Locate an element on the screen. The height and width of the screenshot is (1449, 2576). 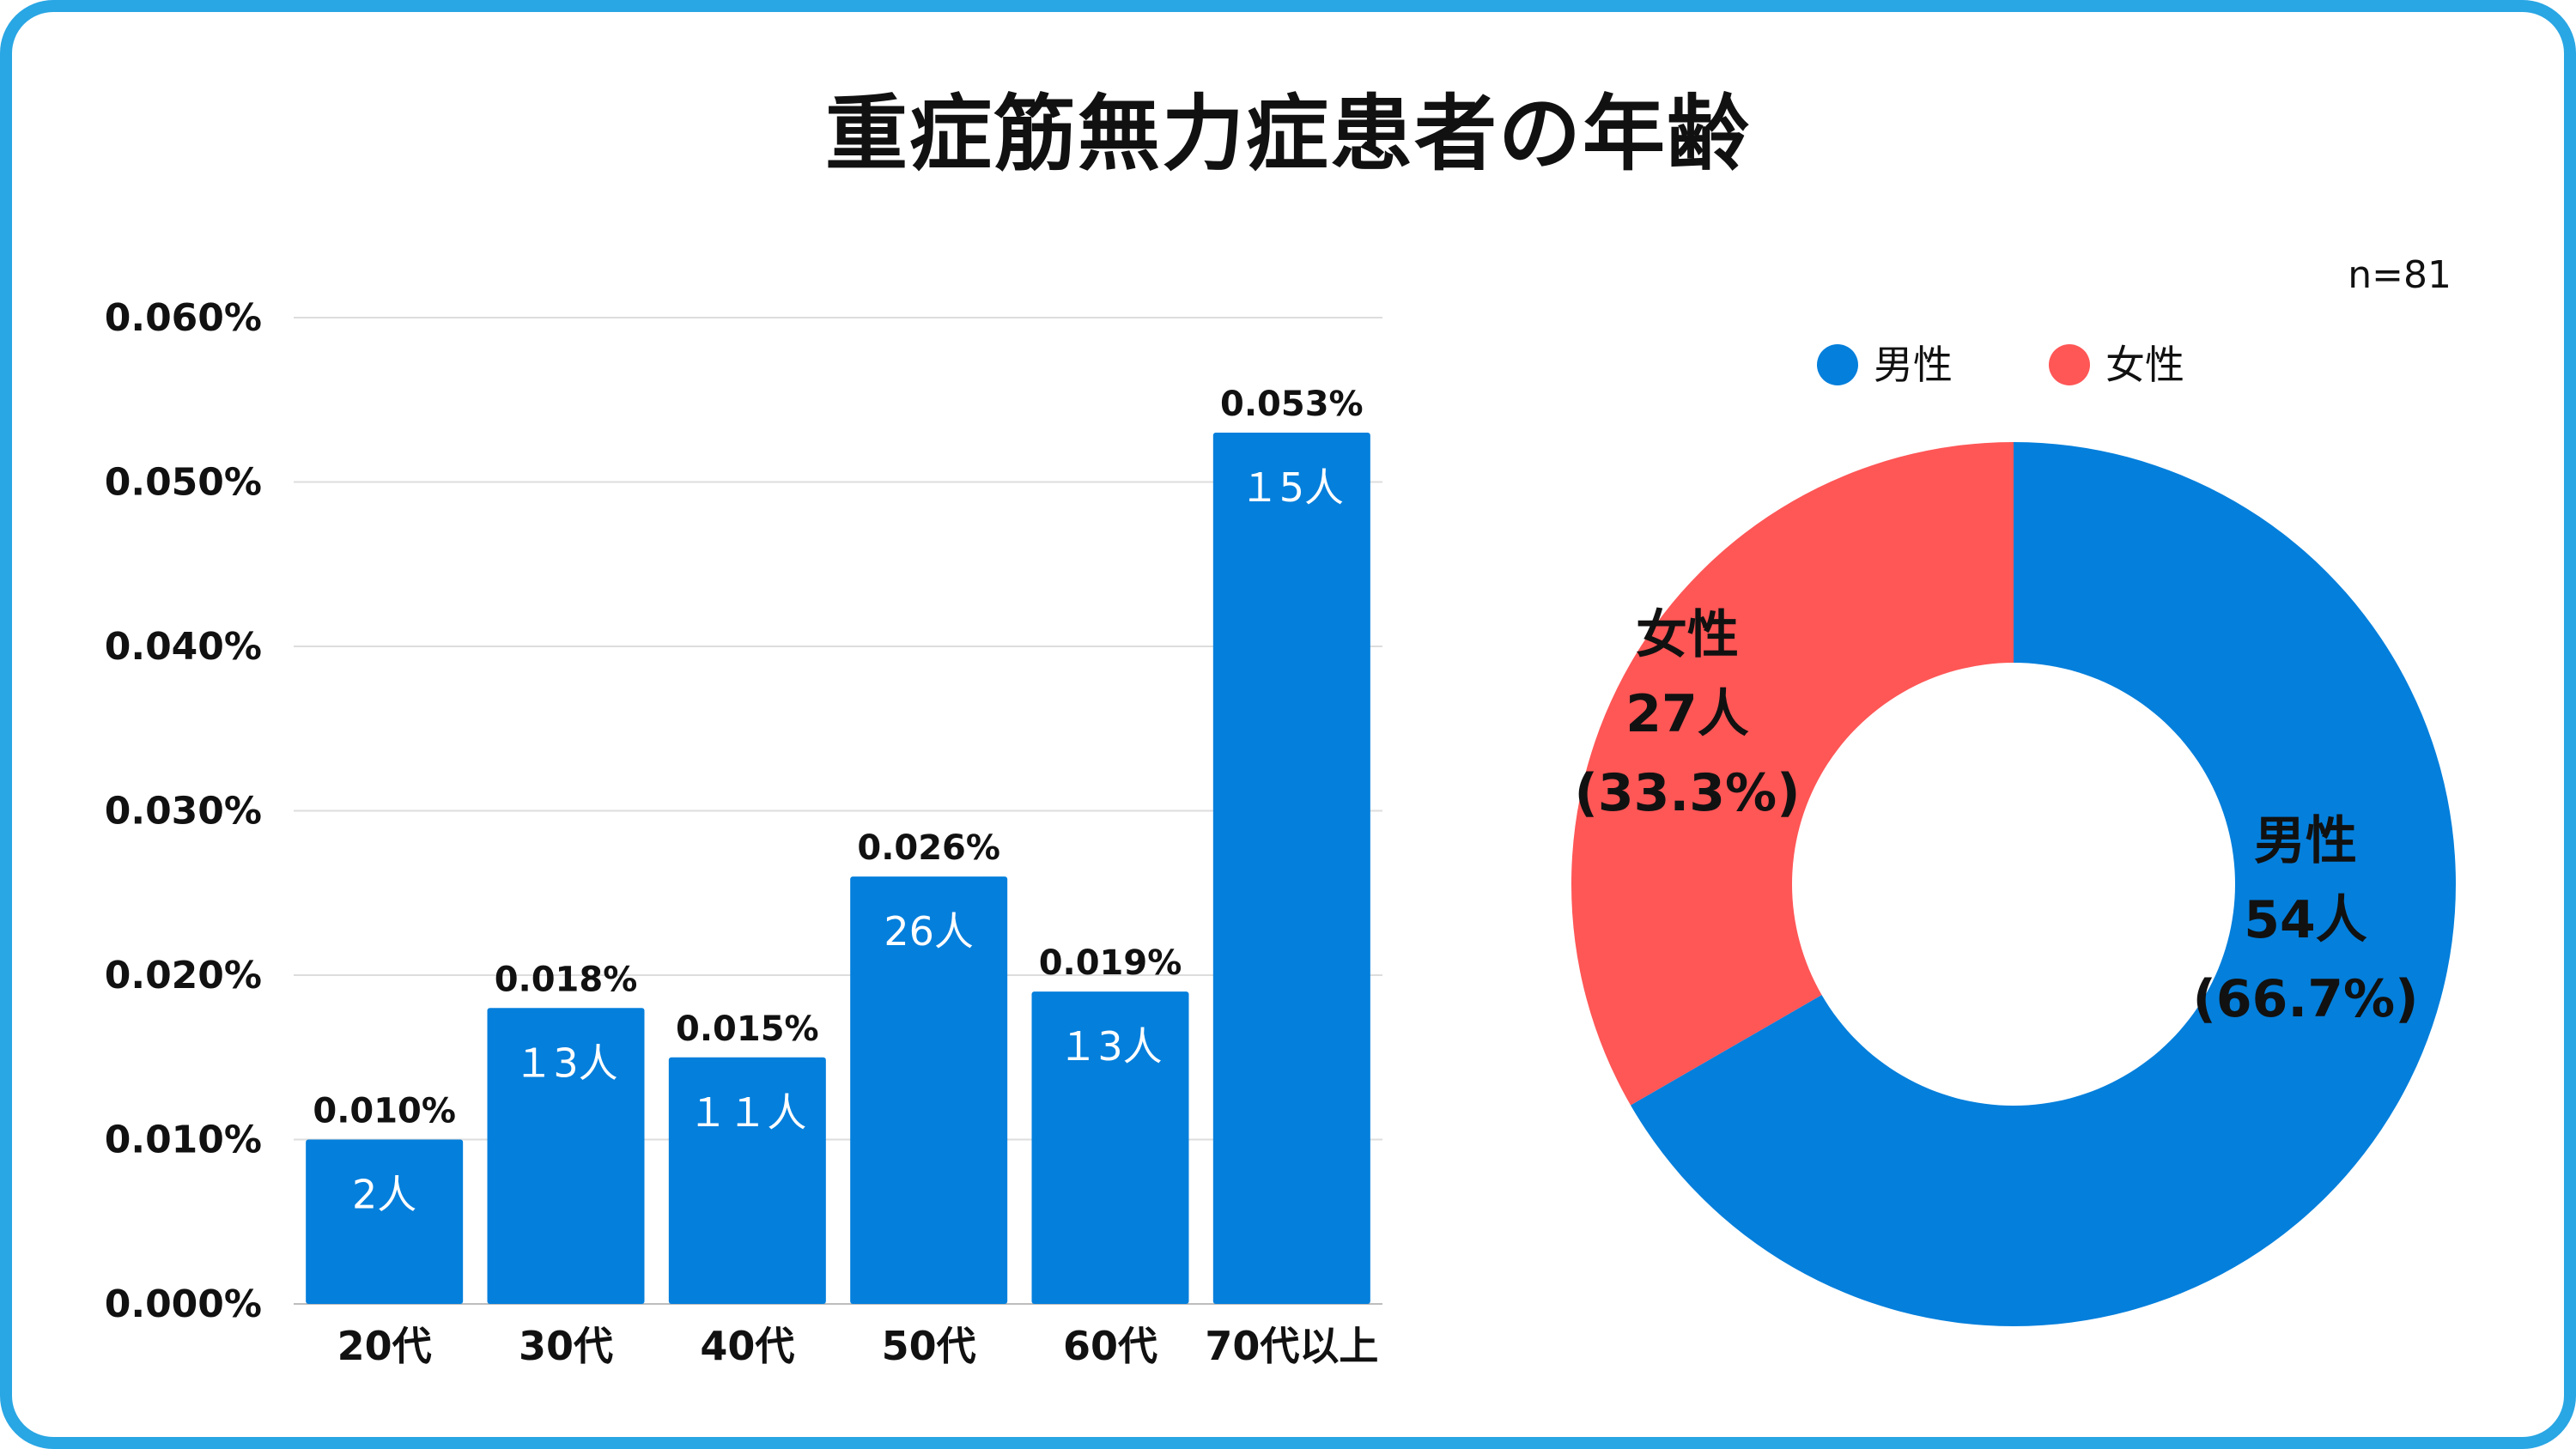
slice-label: 54人 is located at coordinates (2305, 920).